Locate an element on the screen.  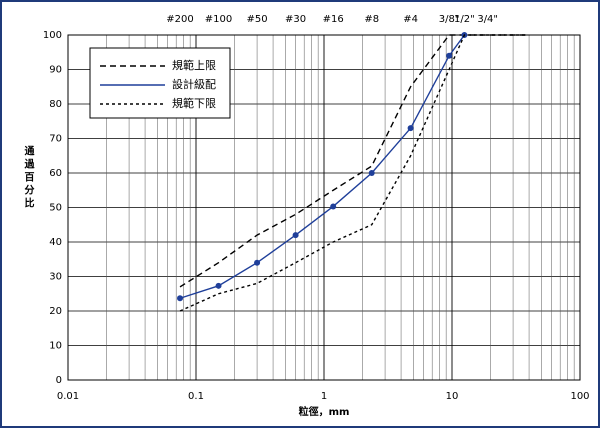
sieve-label: #200 is located at coordinates (179, 19).